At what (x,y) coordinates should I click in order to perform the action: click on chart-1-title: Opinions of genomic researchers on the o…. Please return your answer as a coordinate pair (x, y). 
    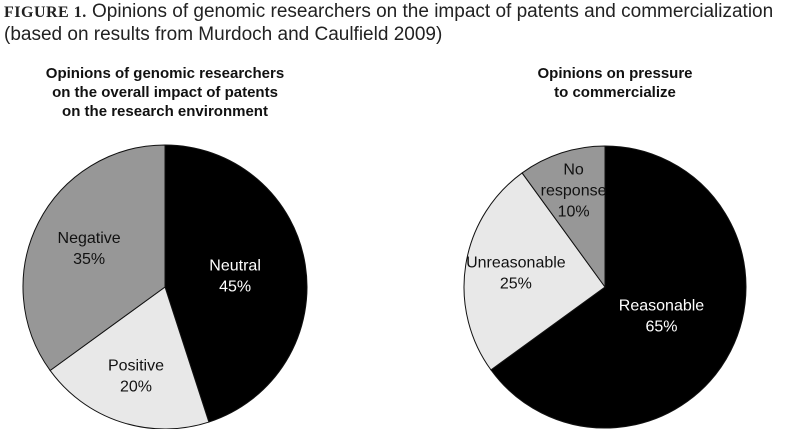
    Looking at the image, I should click on (165, 92).